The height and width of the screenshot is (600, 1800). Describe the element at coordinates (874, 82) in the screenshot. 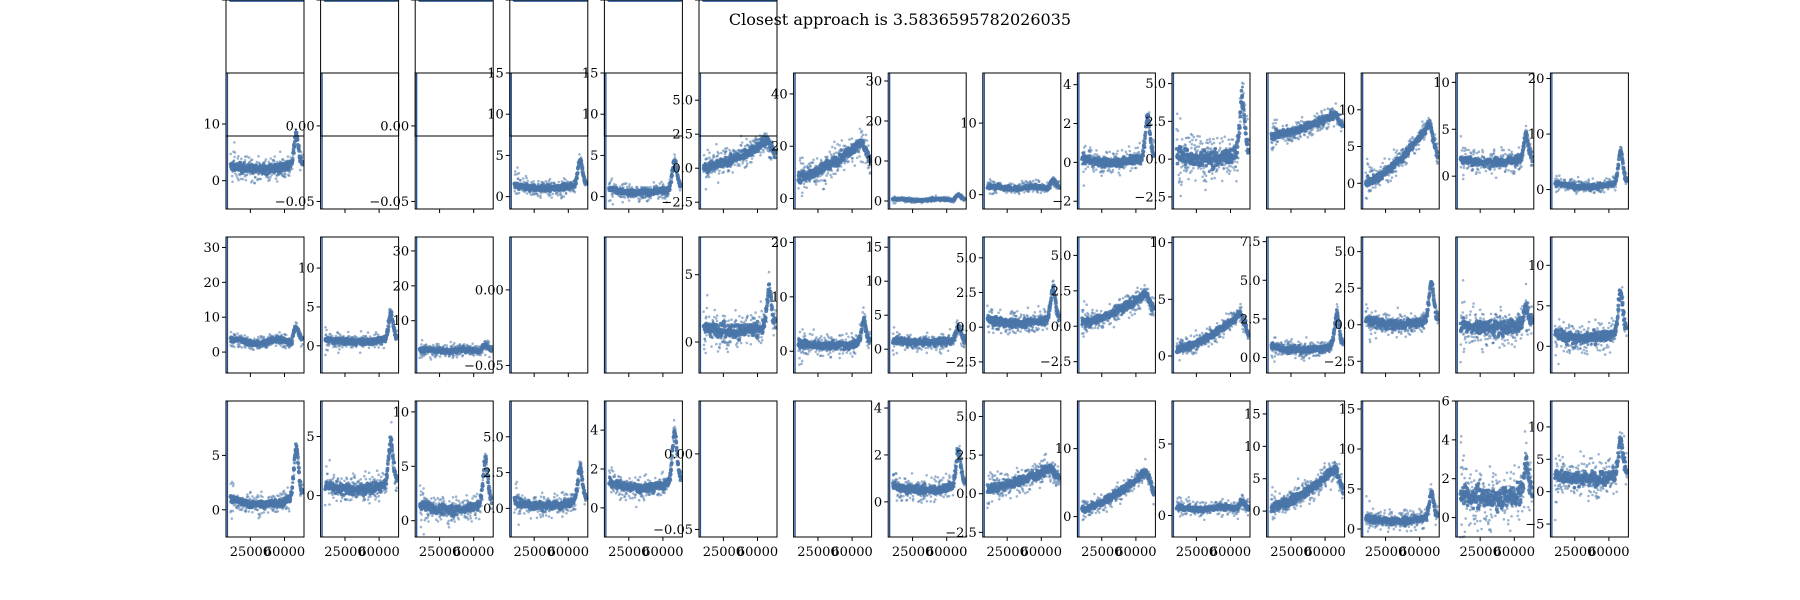

I see `y-tick-label: 30` at that location.